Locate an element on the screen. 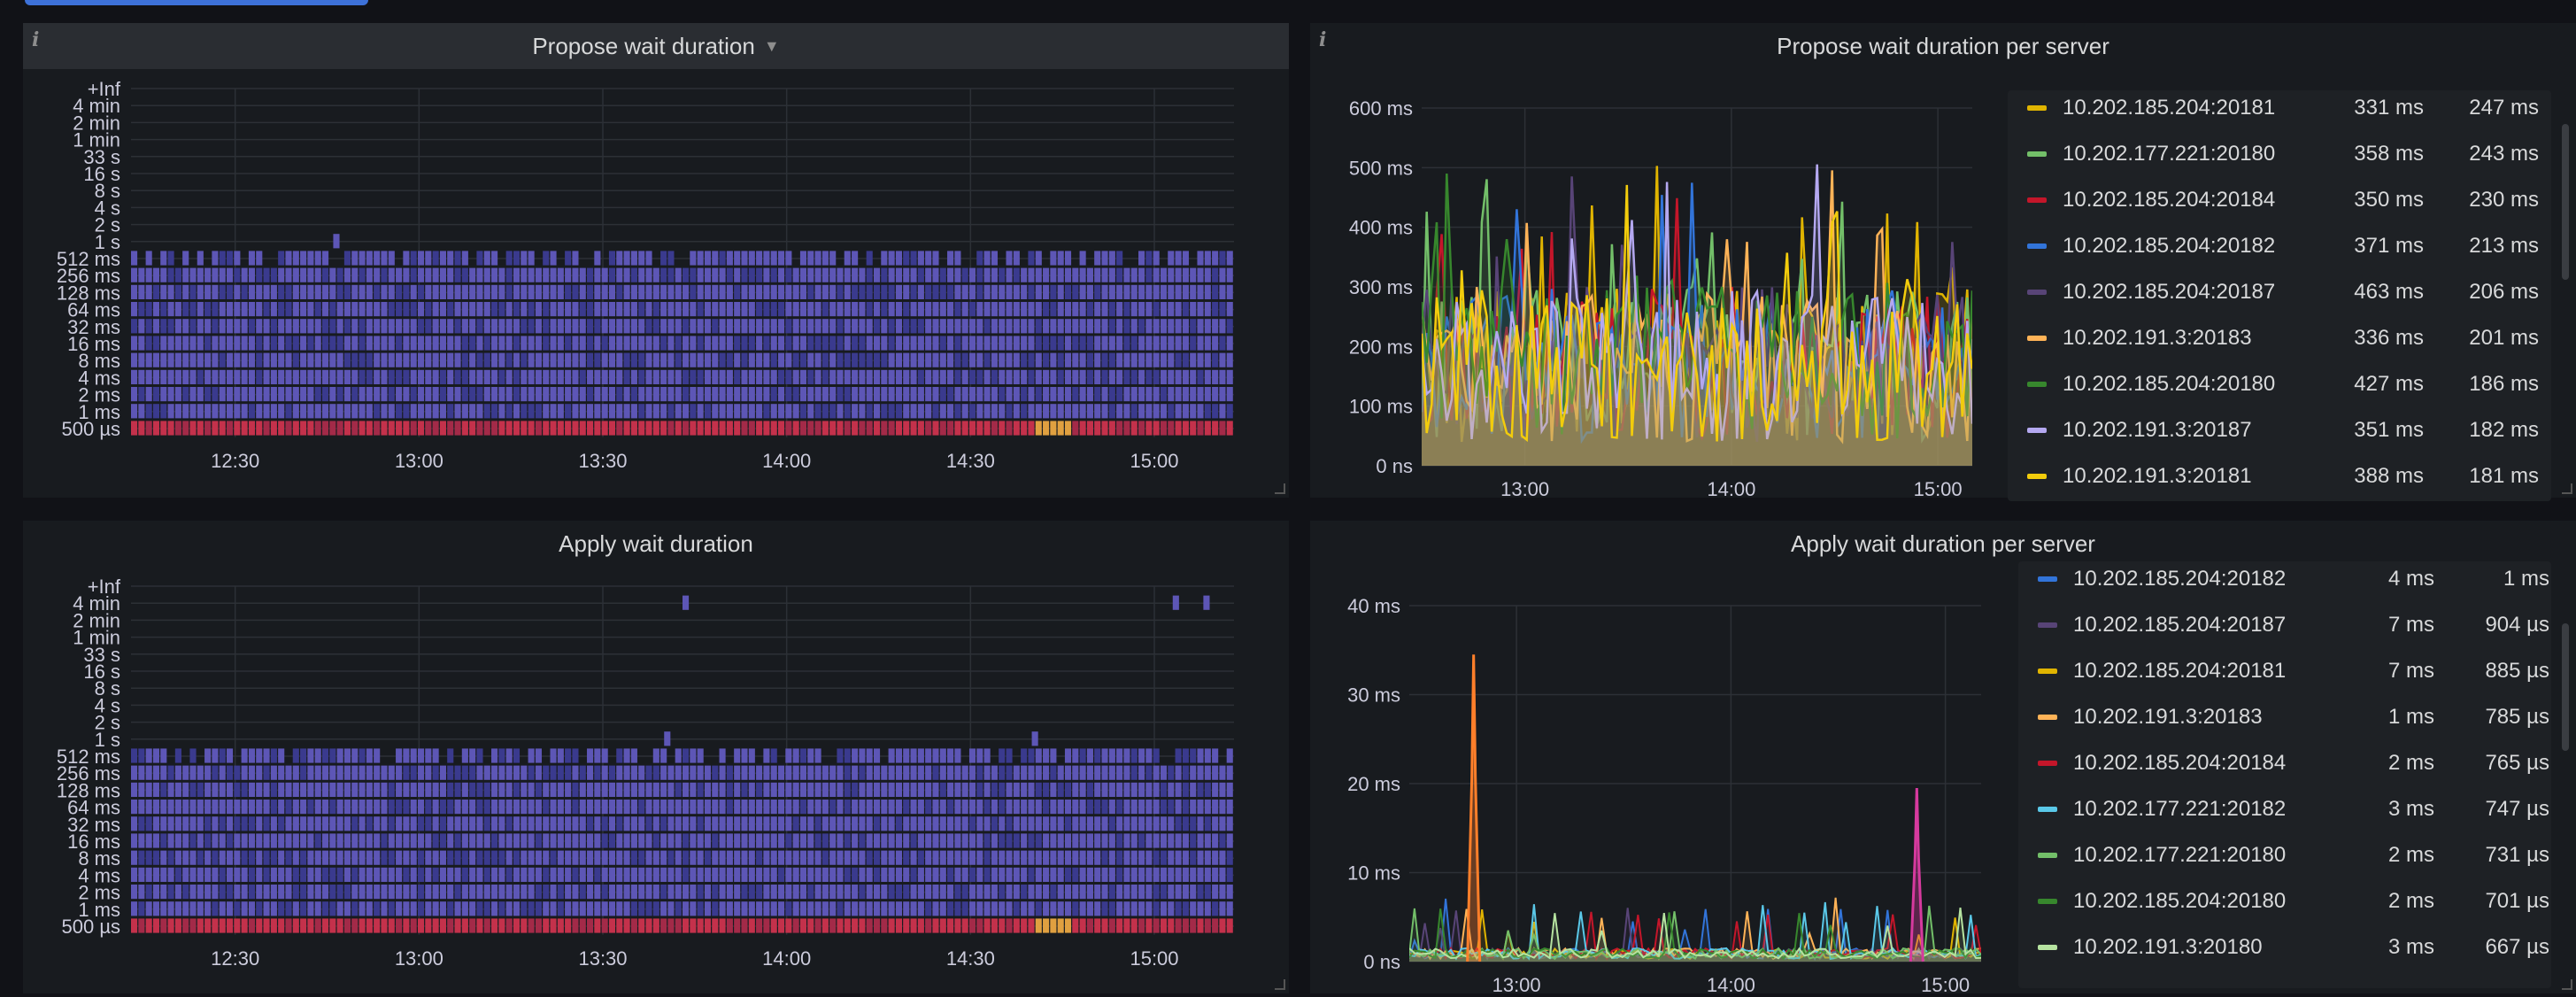  legend-series-name: 10.202.191.3:20181 is located at coordinates (2157, 476).